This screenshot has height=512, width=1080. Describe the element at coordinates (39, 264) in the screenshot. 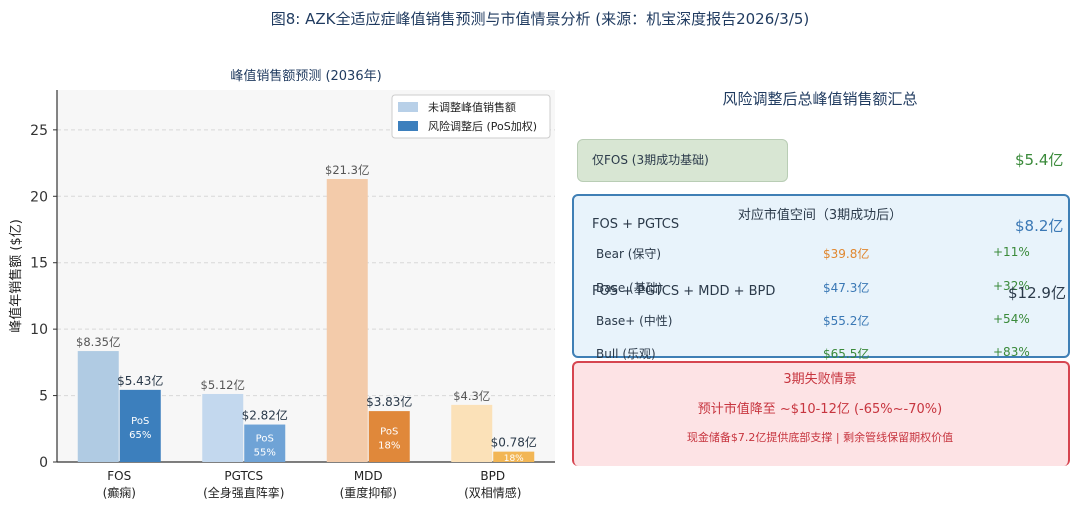

I see `y-tick-label: 15` at that location.